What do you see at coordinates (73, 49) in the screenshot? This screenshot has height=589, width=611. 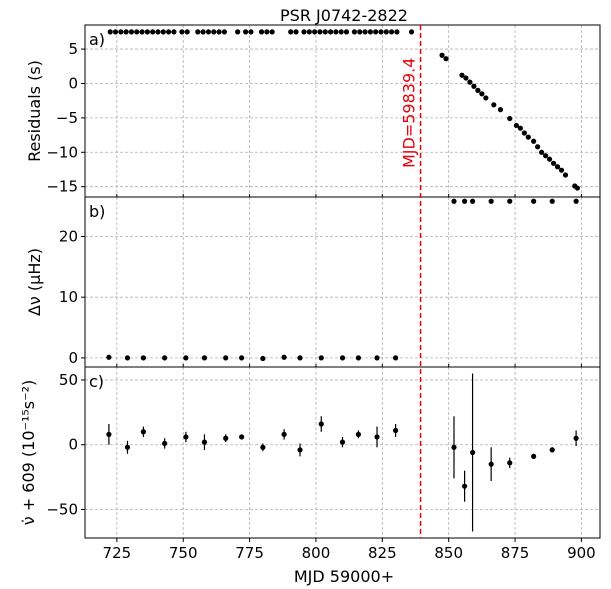 I see `y-tick-label: 5` at bounding box center [73, 49].